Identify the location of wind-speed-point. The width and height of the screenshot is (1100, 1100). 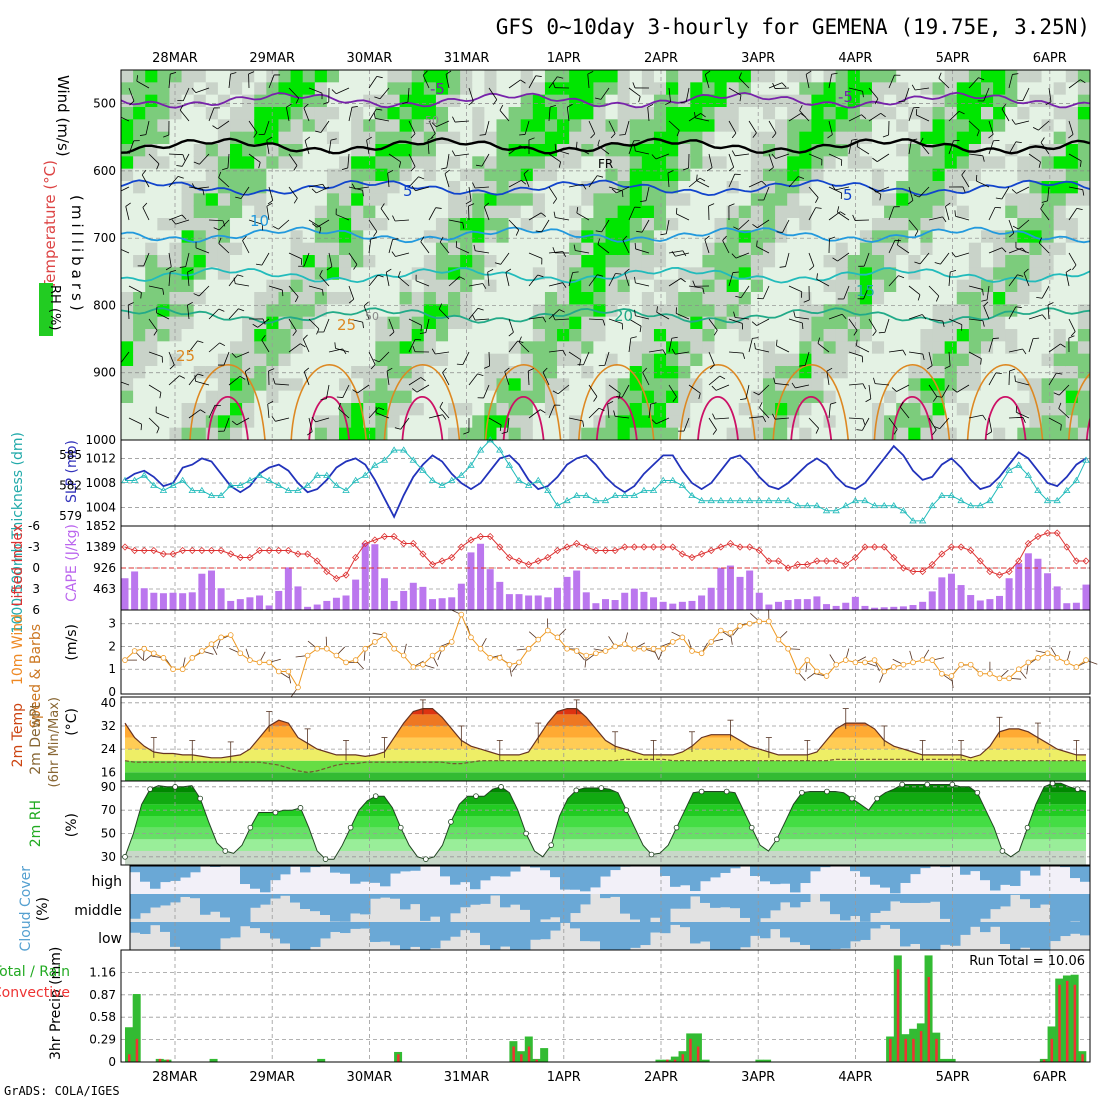
(922, 660).